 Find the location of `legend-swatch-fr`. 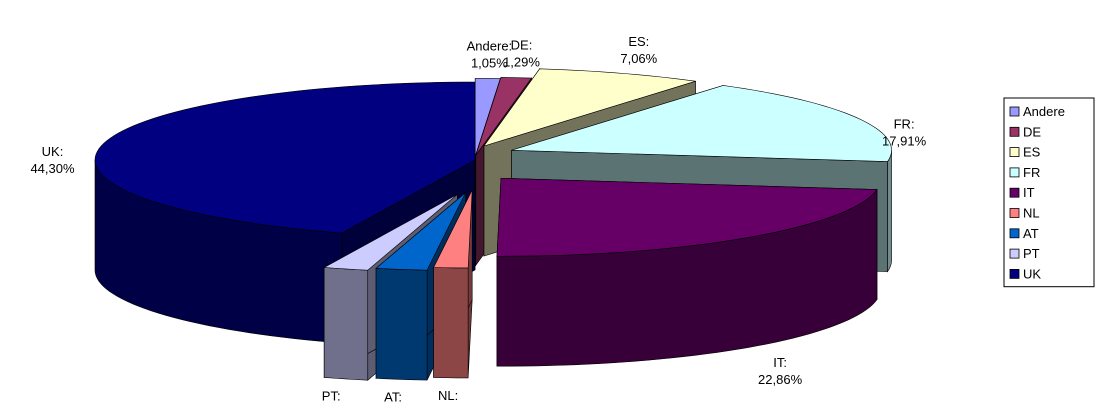

legend-swatch-fr is located at coordinates (1014, 172).